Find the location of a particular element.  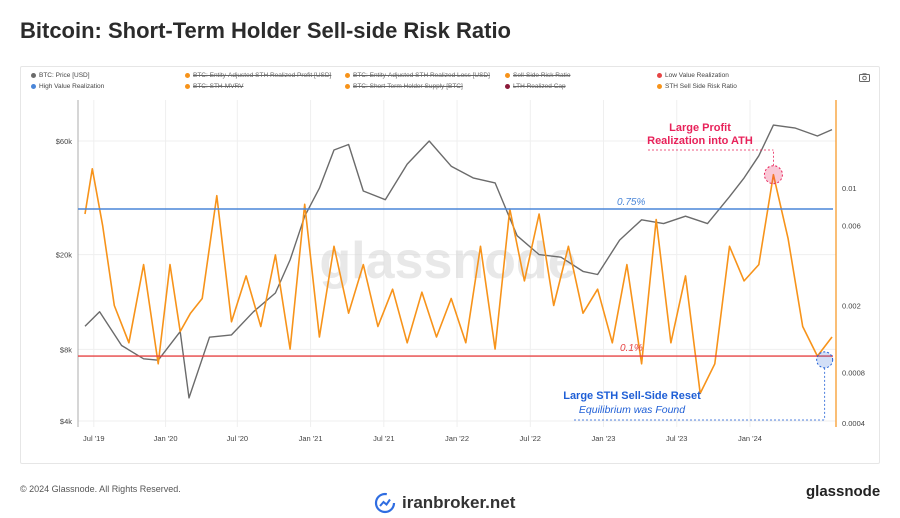

profit-annotation-line1: Large Profit is located at coordinates (700, 128).